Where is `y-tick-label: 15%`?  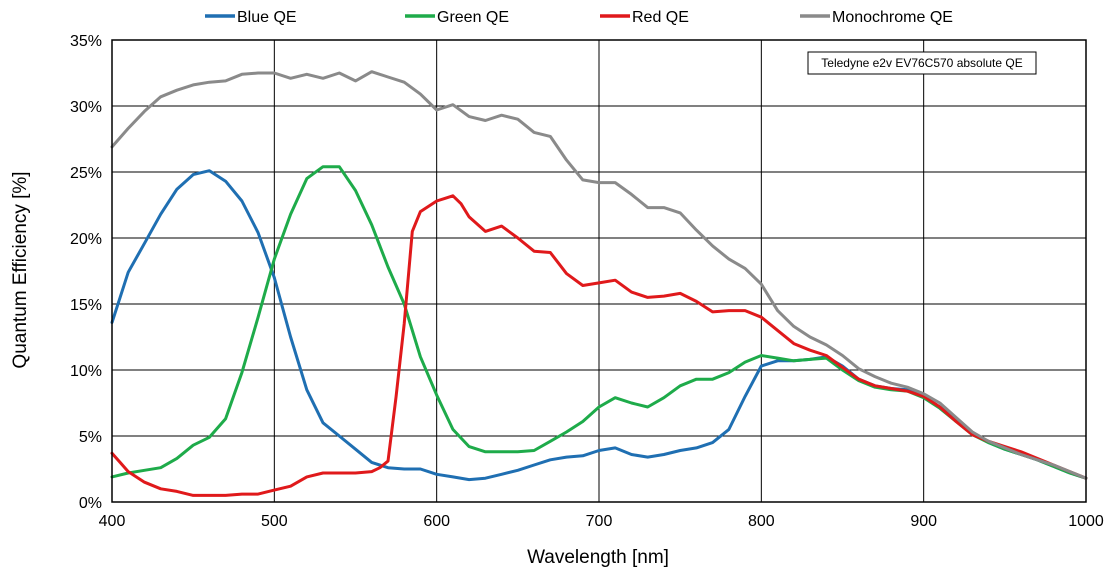 y-tick-label: 15% is located at coordinates (86, 305).